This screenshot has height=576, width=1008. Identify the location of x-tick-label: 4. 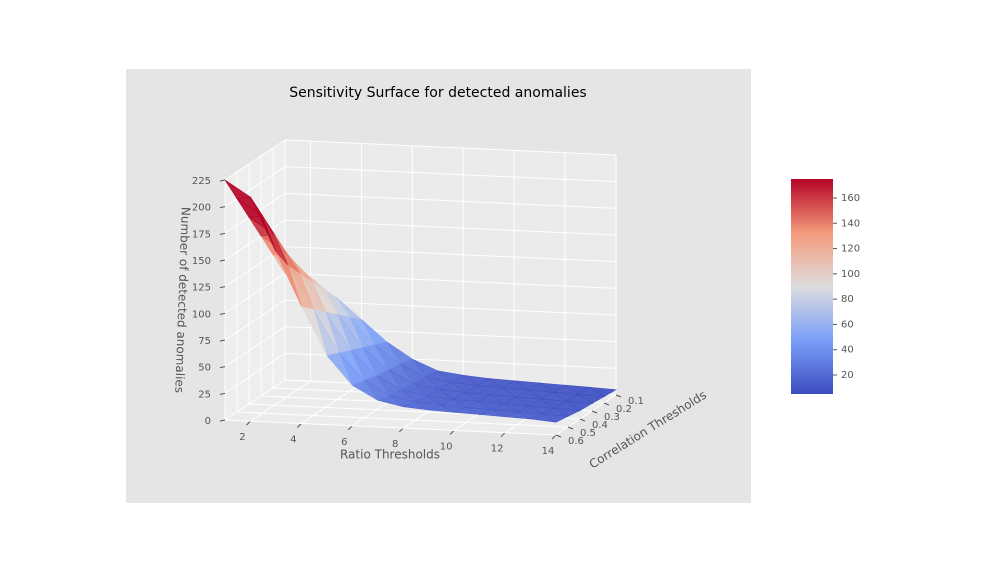
(293, 439).